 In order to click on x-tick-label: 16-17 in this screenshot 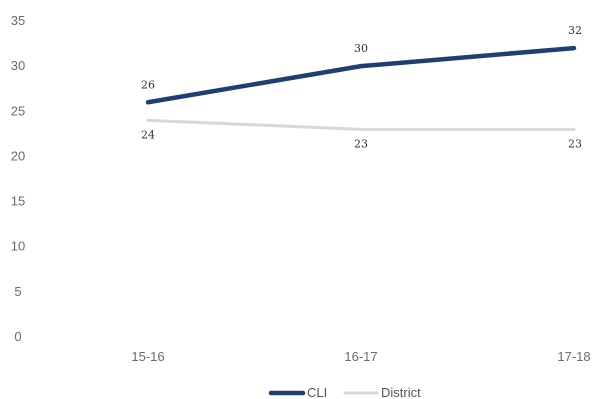, I will do `click(360, 356)`.